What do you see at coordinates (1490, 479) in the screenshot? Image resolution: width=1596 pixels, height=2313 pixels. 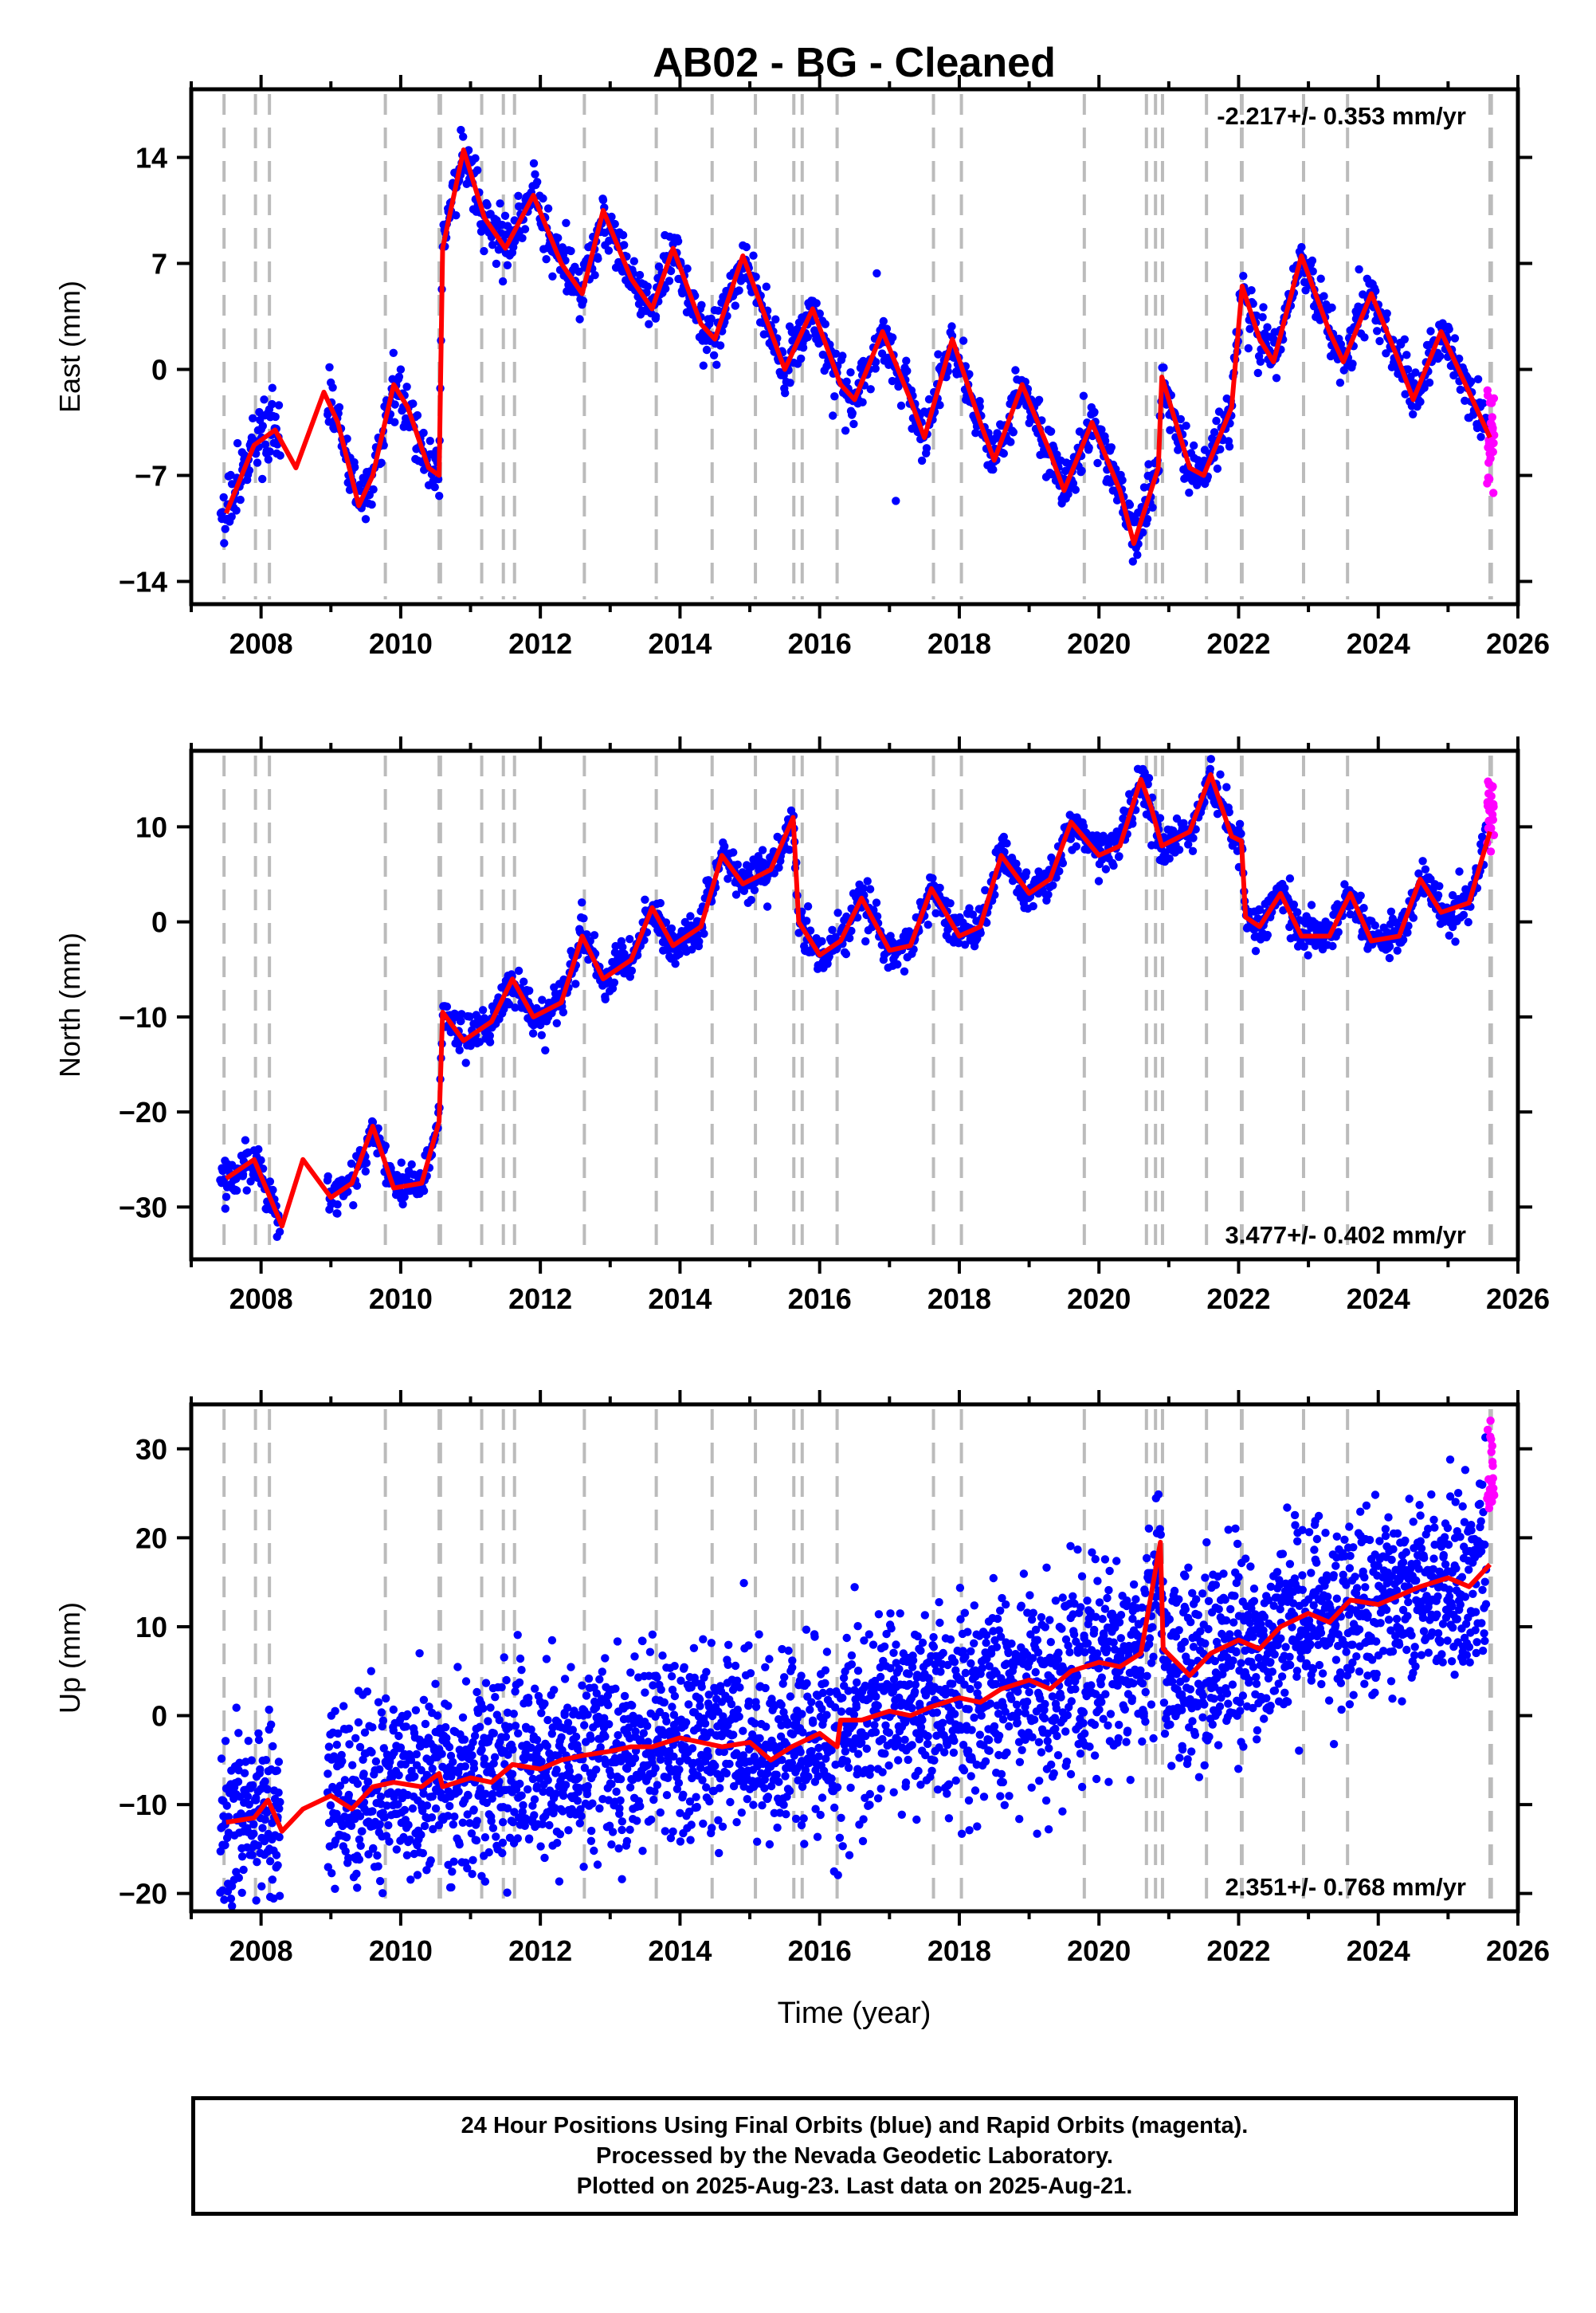 I see `rapid-orbit-point` at bounding box center [1490, 479].